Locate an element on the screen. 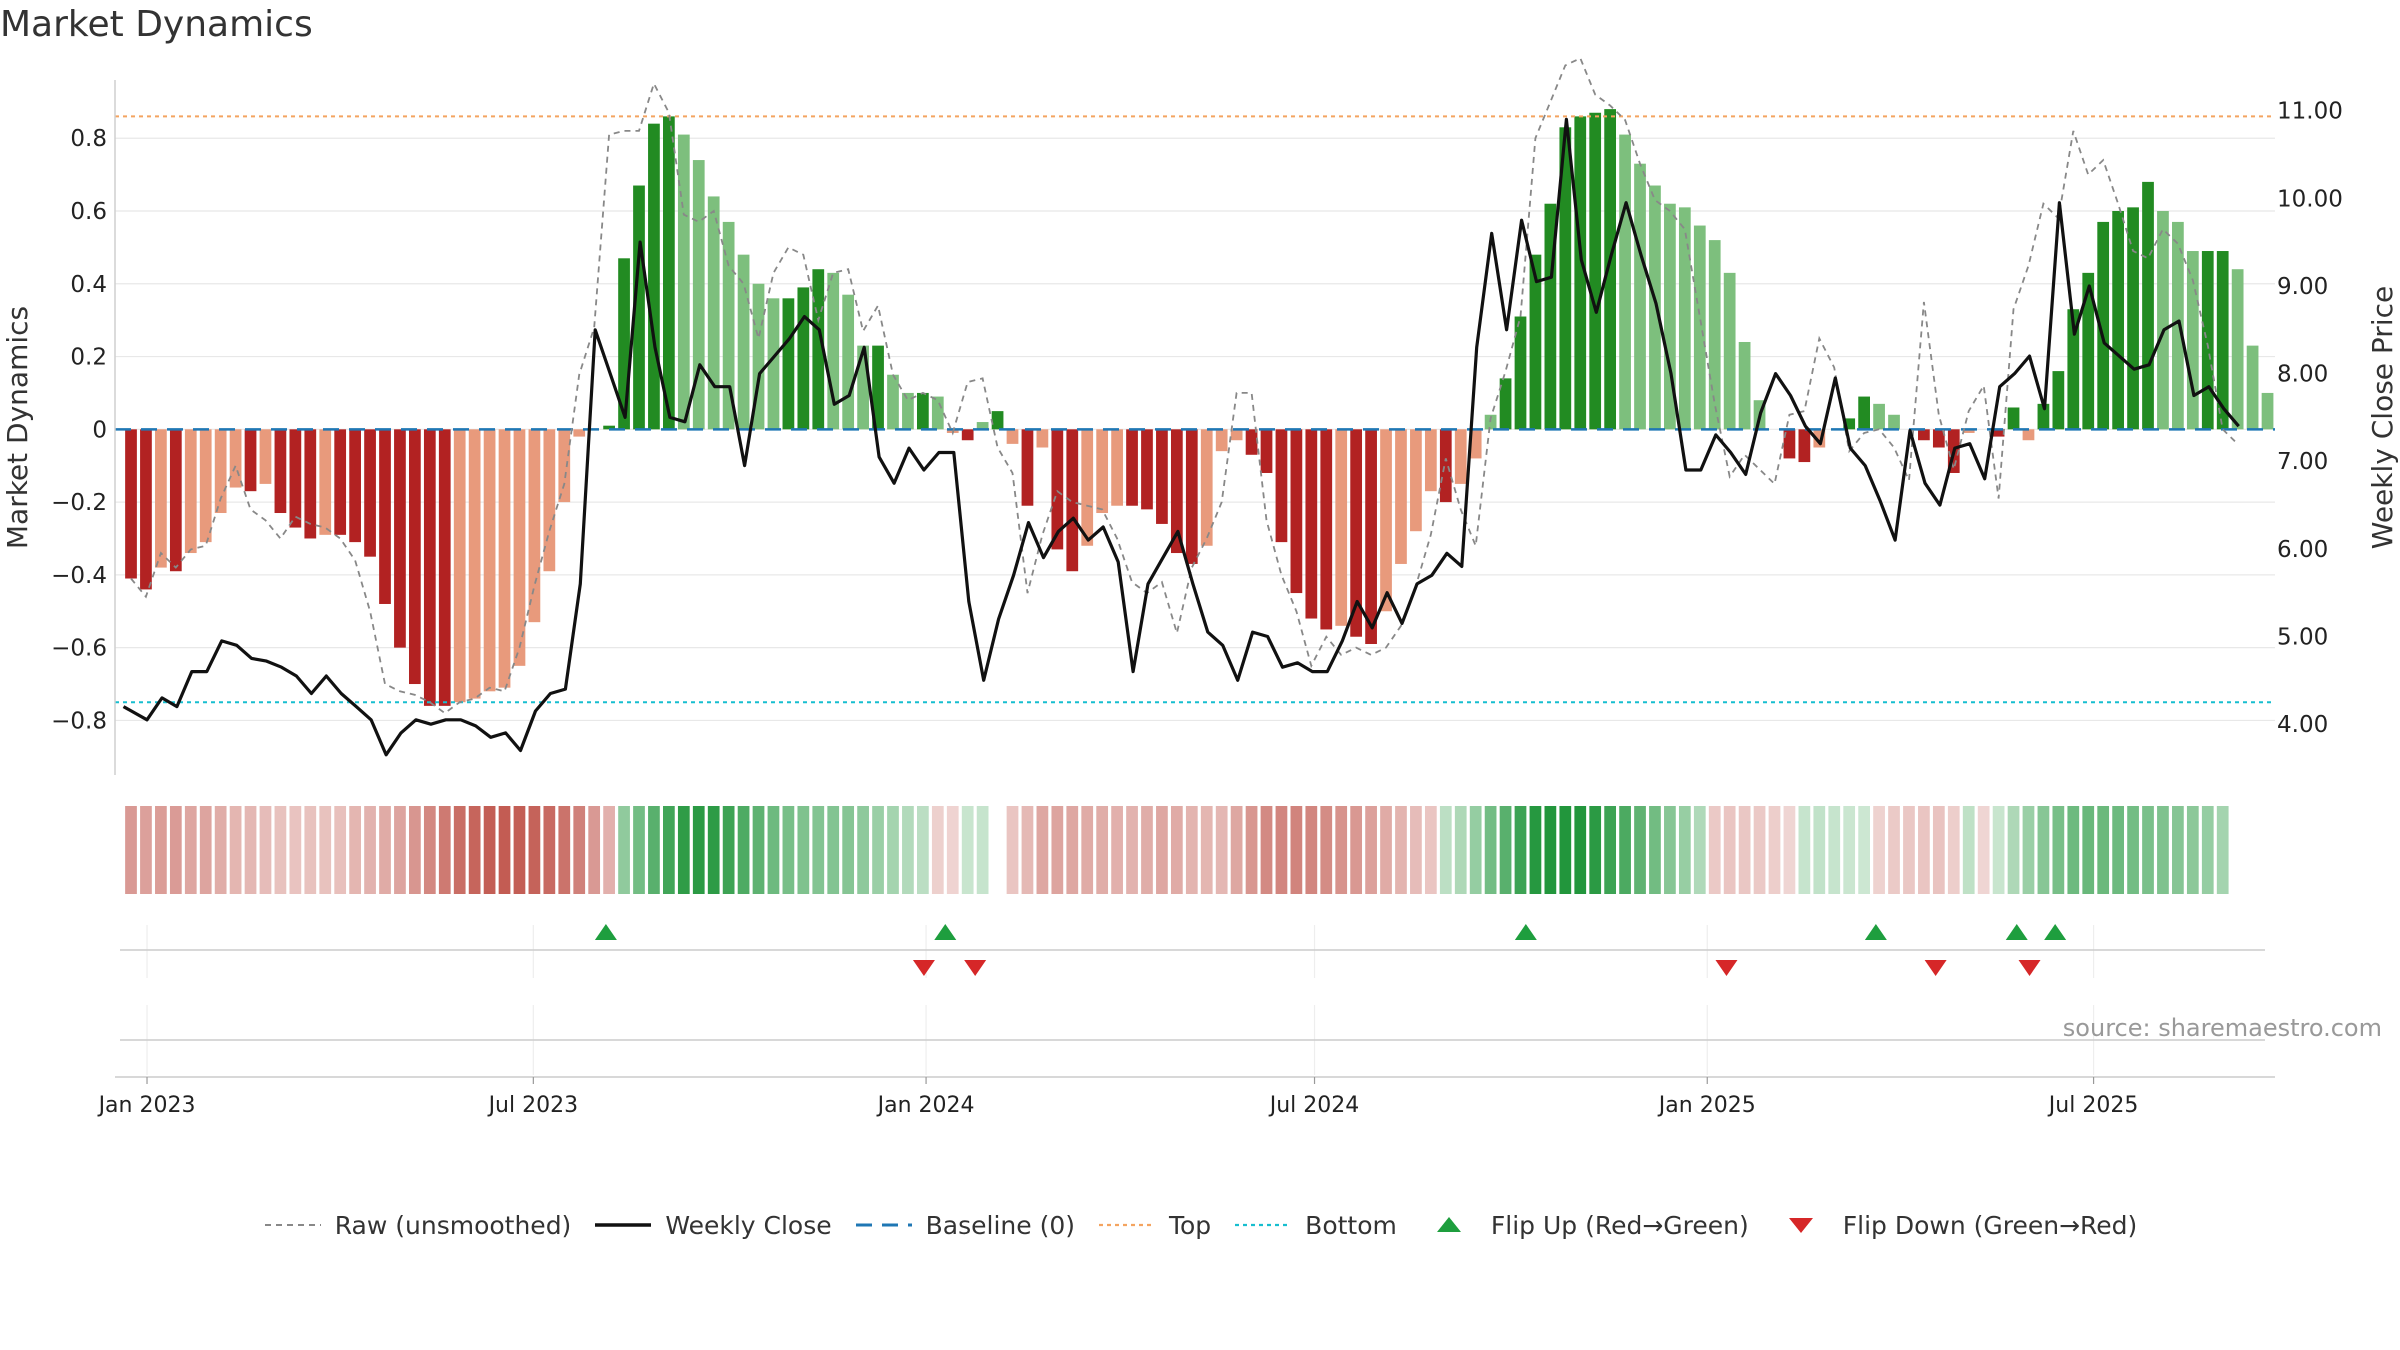 This screenshot has height=1350, width=2400. legend-item-close: Weekly Close is located at coordinates (712, 1225).